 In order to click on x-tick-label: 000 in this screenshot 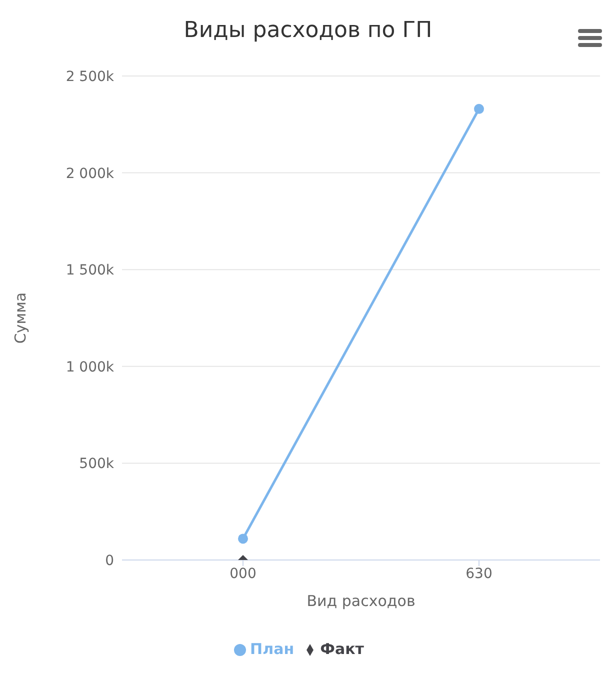, I will do `click(243, 574)`.